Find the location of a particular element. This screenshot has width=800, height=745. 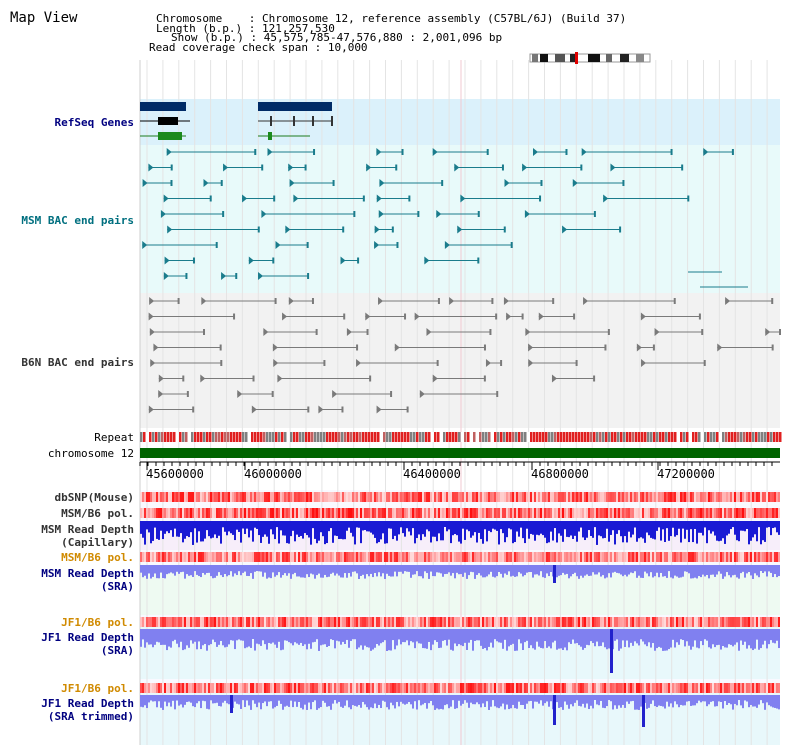

label-msm-bac-end-pairs: MSM BAC end pairs is located at coordinates (77, 220).